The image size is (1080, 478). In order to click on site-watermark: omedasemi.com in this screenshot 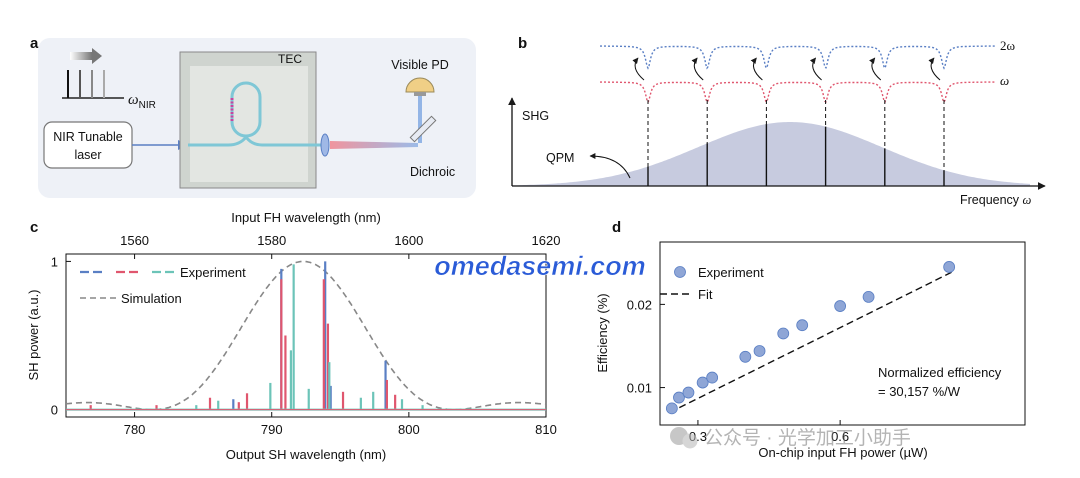, I will do `click(540, 266)`.